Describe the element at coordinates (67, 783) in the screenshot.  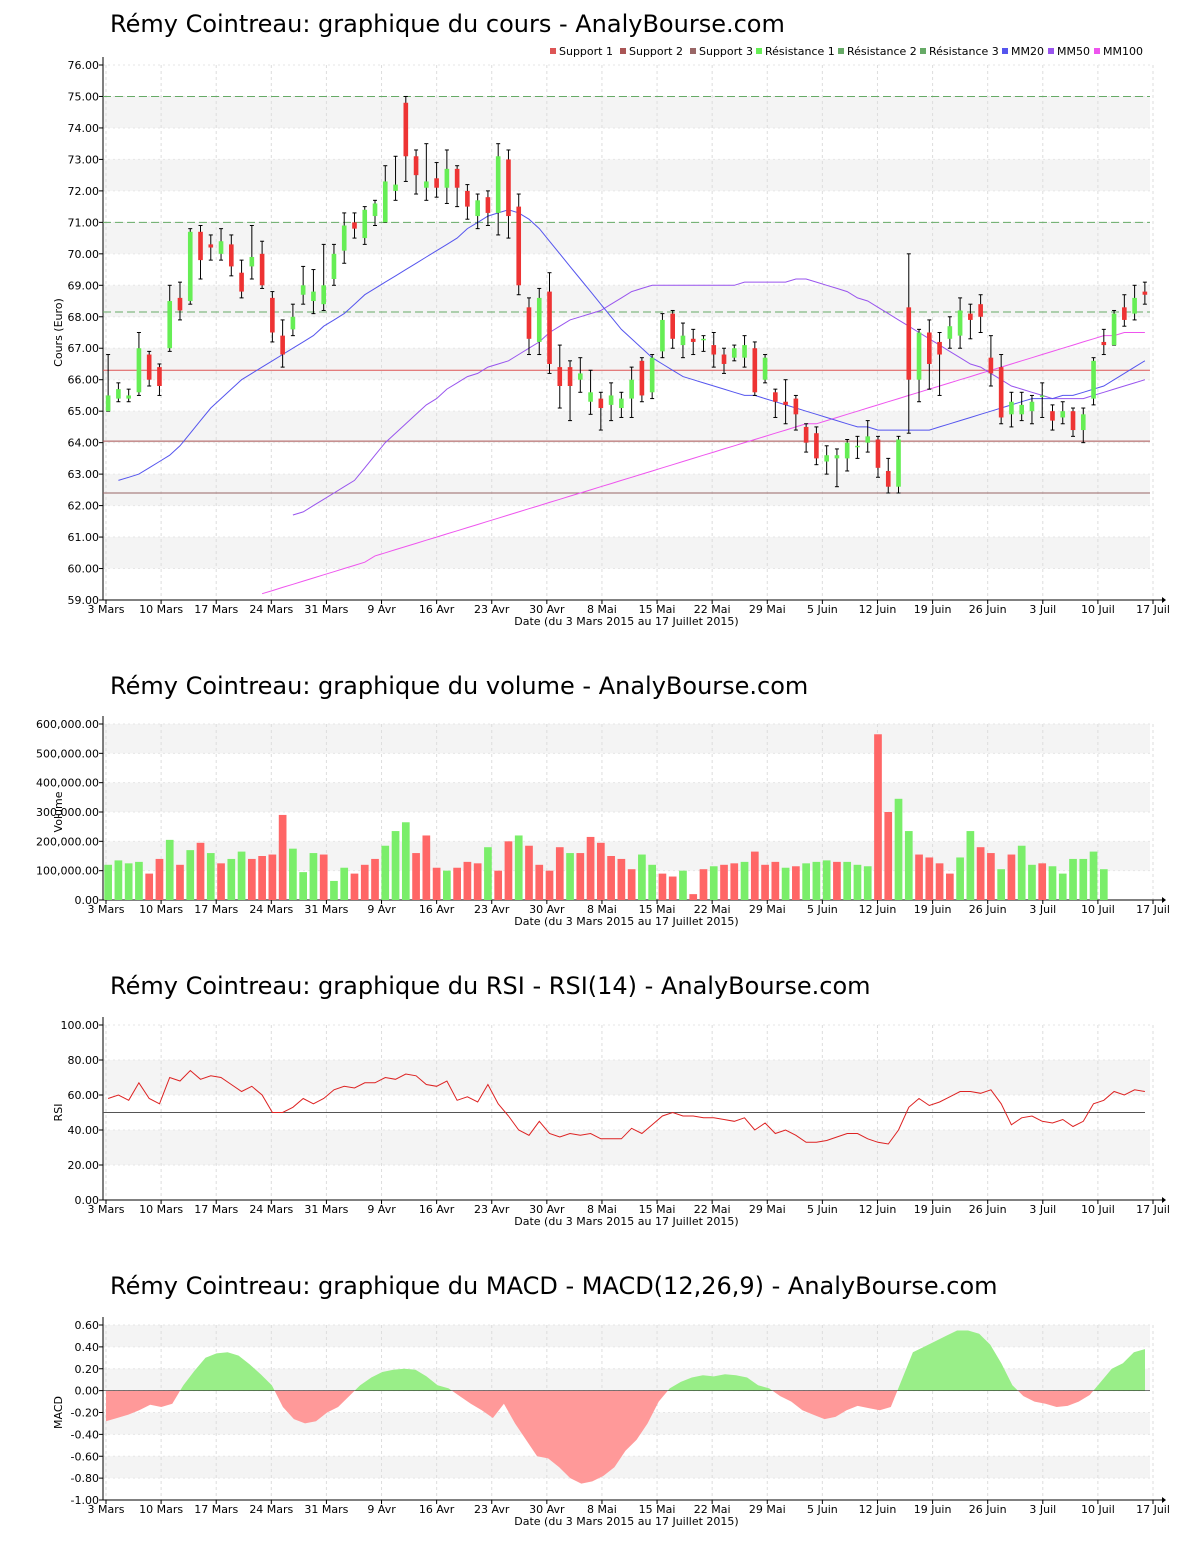
I see `volume-ytick-label: 400,000.00` at that location.